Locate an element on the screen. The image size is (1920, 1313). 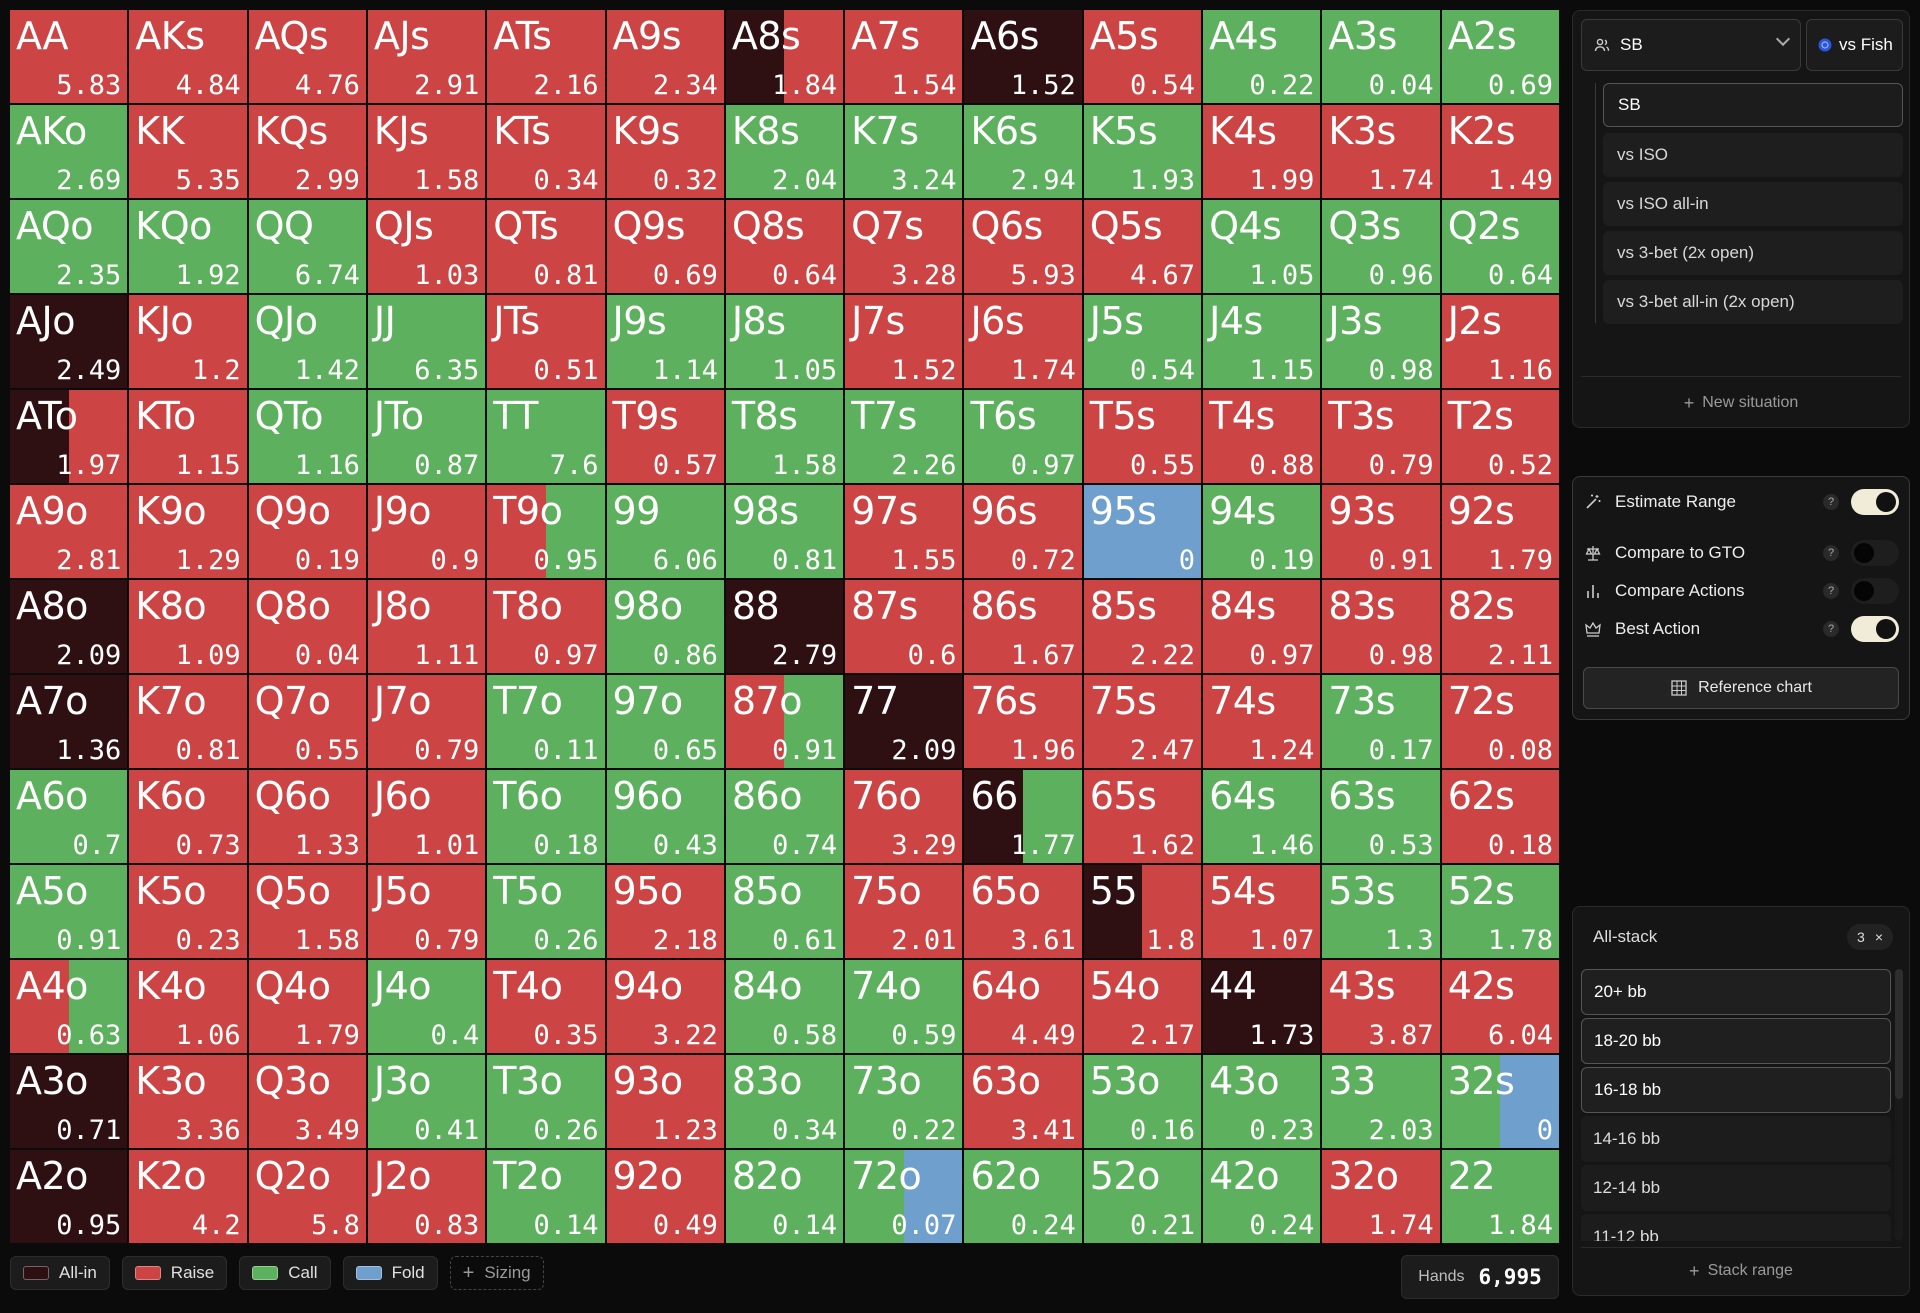
hand-cell-a9o: A9o 2.81 is located at coordinates (69, 531).